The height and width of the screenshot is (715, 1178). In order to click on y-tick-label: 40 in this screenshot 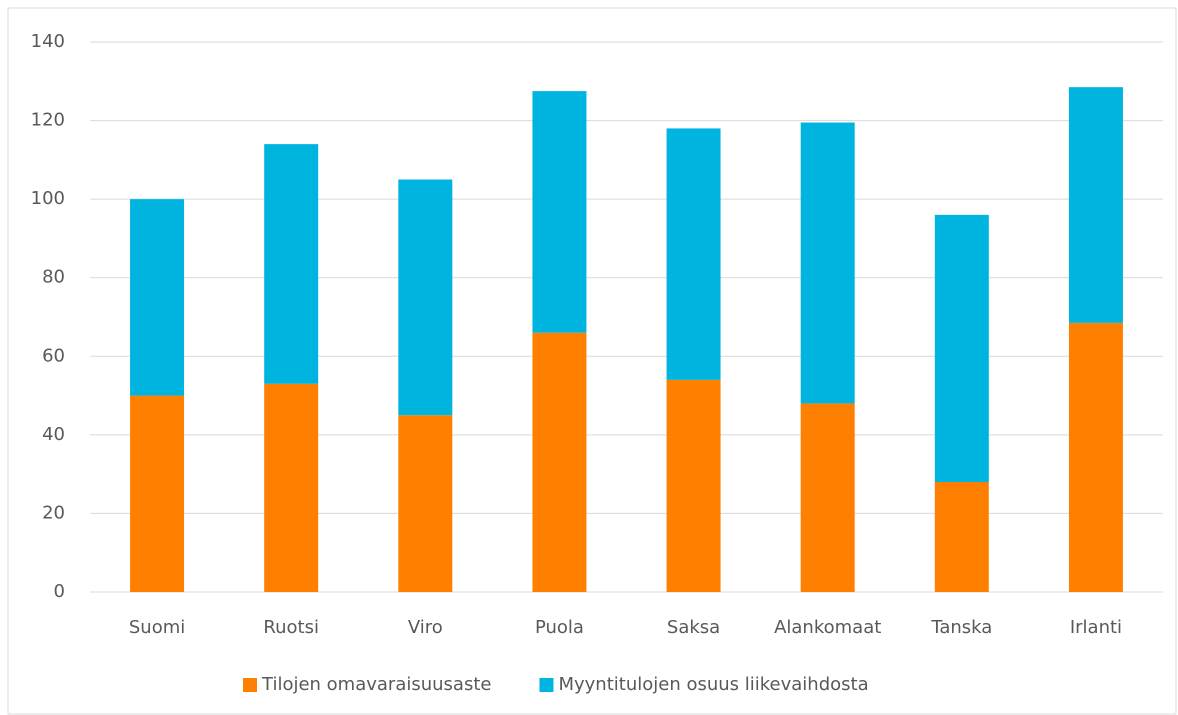, I will do `click(53, 434)`.